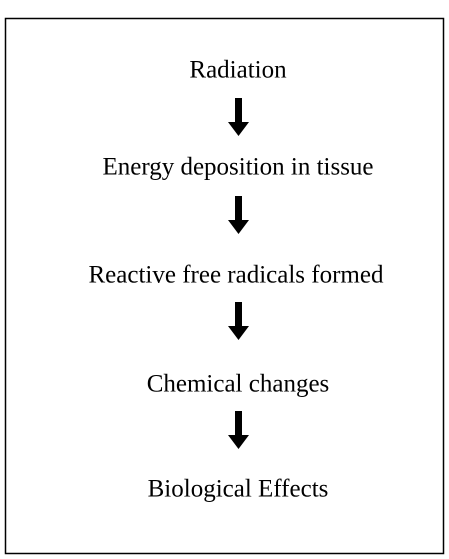 The image size is (449, 559). What do you see at coordinates (236, 275) in the screenshot?
I see `node-label: Reactive free radicals formed` at bounding box center [236, 275].